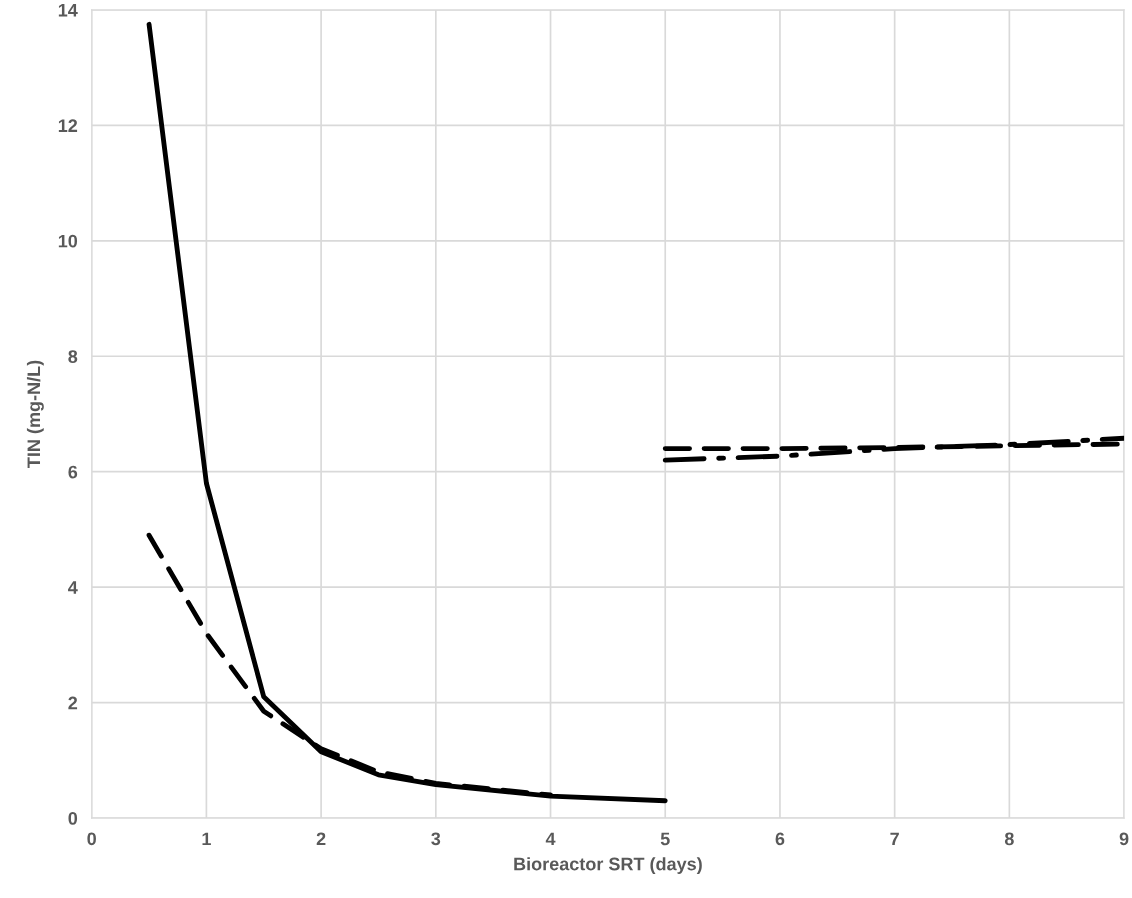 This screenshot has width=1132, height=898. Describe the element at coordinates (68, 125) in the screenshot. I see `y-tick-label: 12` at that location.